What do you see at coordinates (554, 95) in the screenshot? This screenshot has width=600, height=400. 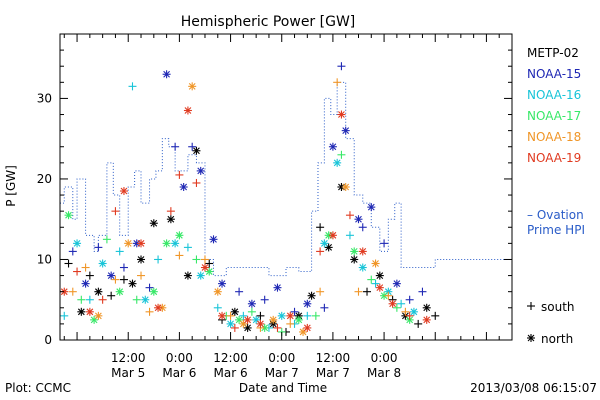 I see `legend-entry: NOAA-16` at bounding box center [554, 95].